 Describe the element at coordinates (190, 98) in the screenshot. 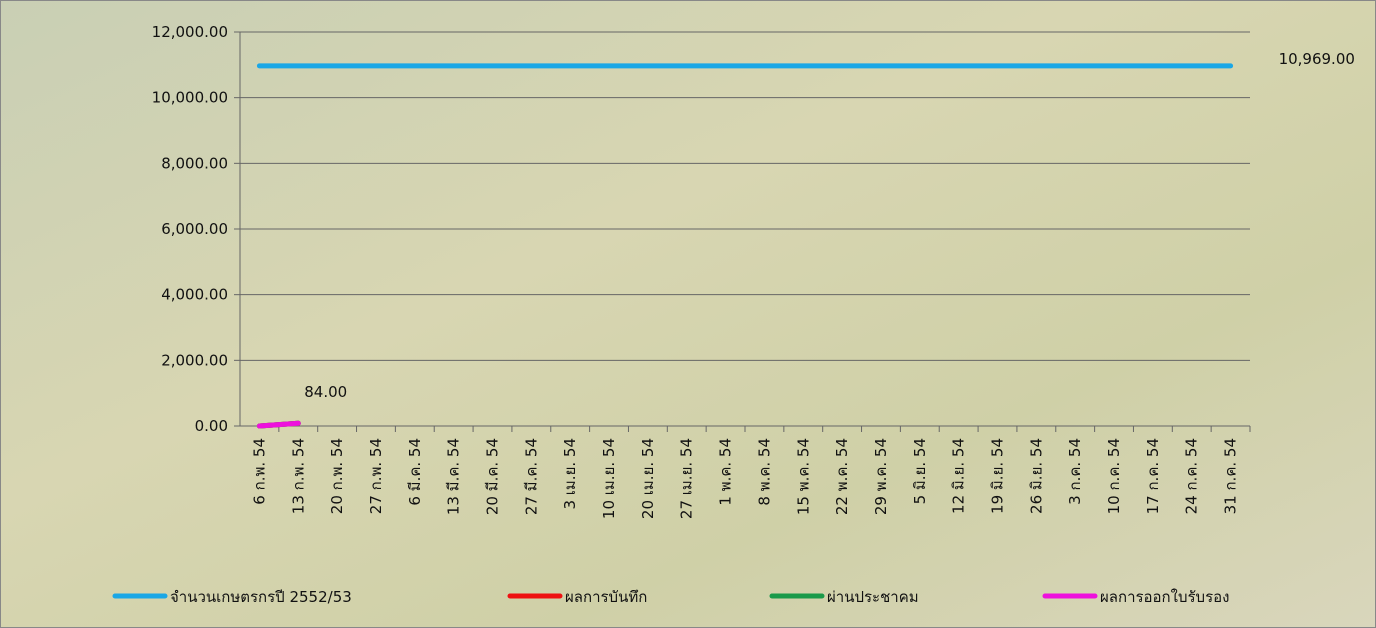

I see `y-tick-label: 10,000.00` at that location.